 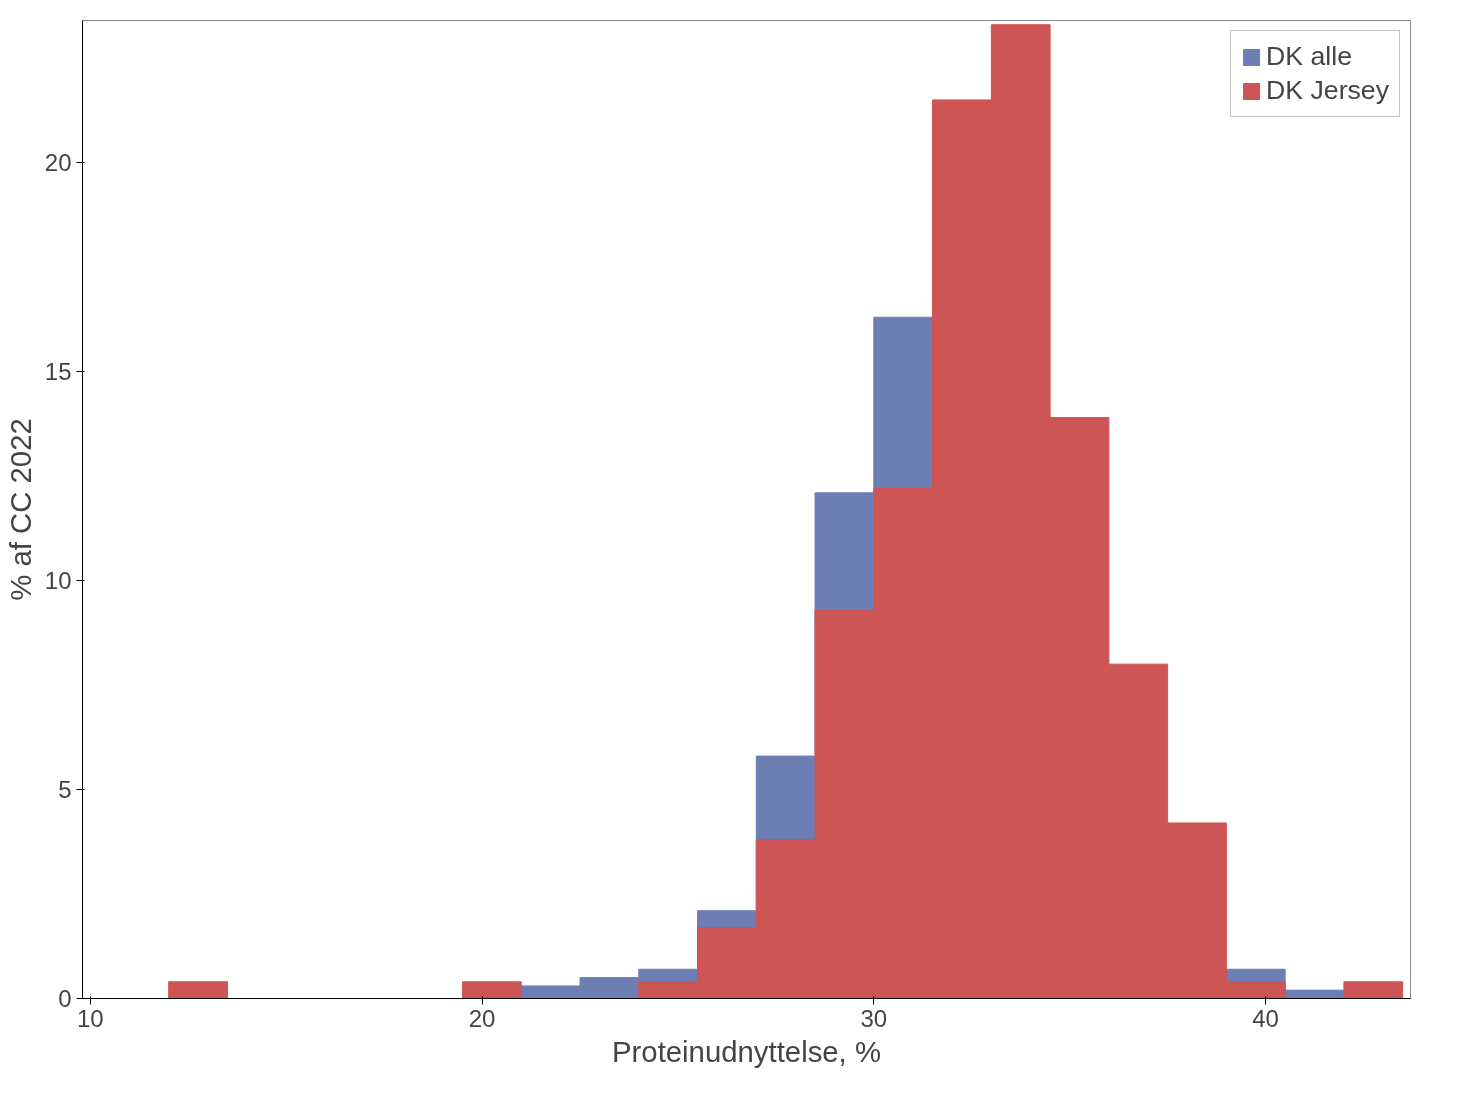 What do you see at coordinates (65, 790) in the screenshot?
I see `y-tick-label: 5` at bounding box center [65, 790].